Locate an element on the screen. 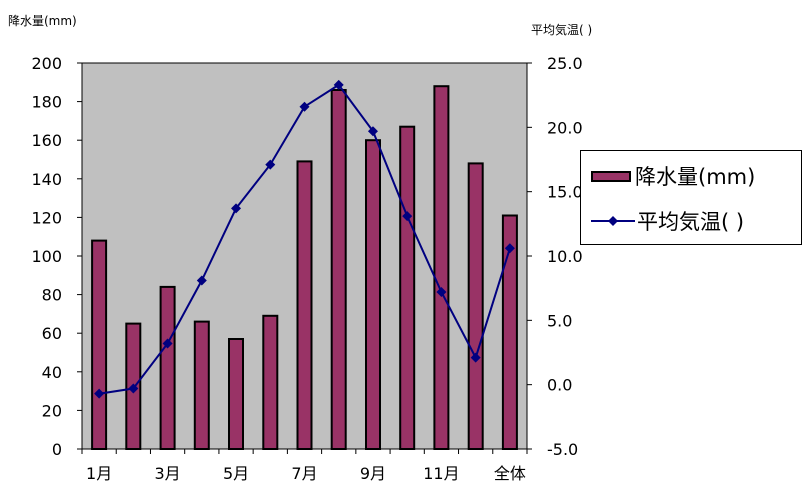  right-y-axis: -5.0 0.0 5.0 10.0 15.0 20.0 25.0 is located at coordinates (555, 256).